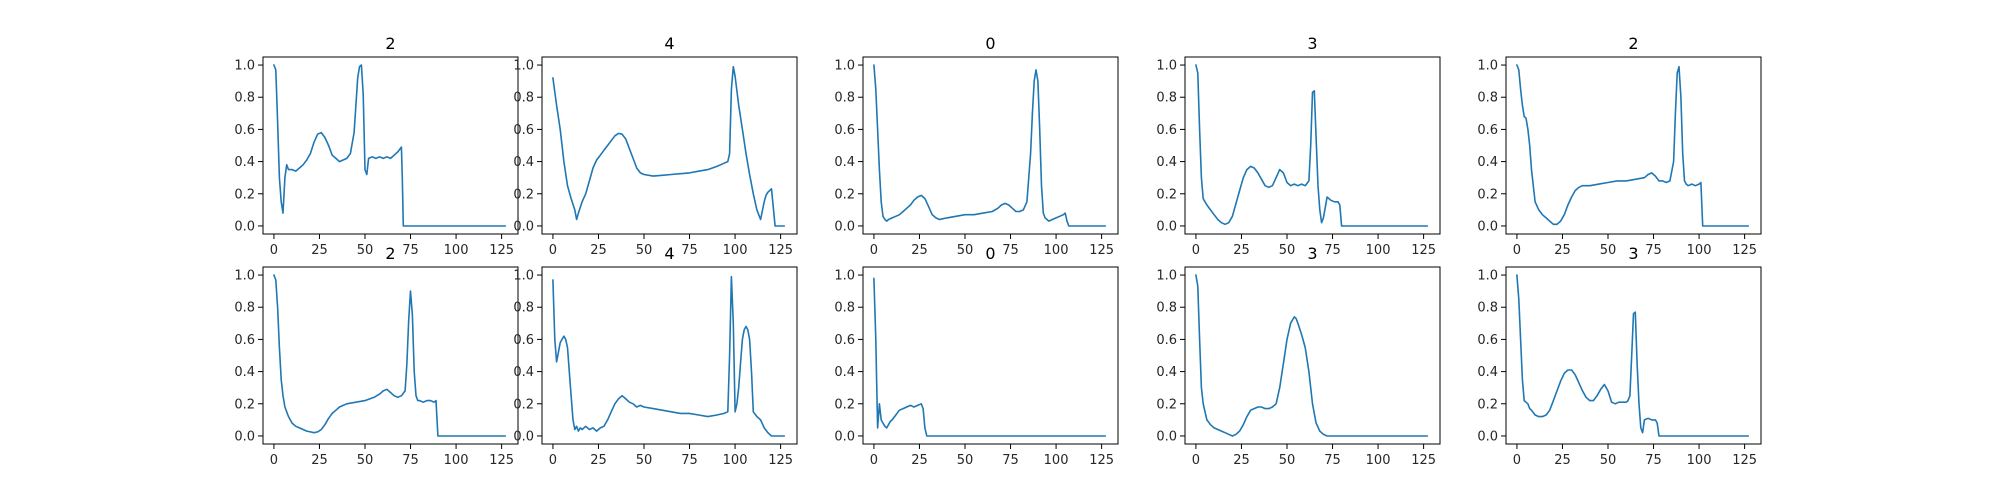 Image resolution: width=2000 pixels, height=500 pixels. I want to click on subplot-1: 2 0 25 50 75 100 125 0.0 0.2 0.4 0.6 0.8 1.0, so click(376, 146).